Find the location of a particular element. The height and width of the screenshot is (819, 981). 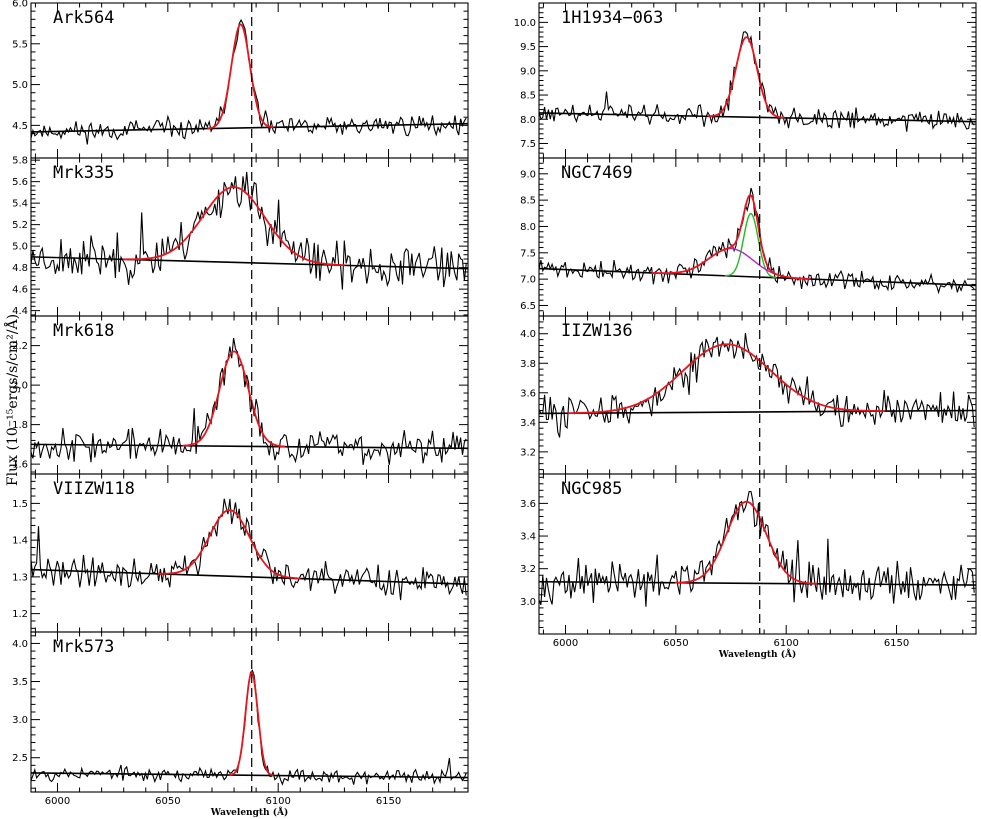

y-tick-label: 5.6 is located at coordinates (20, 182).